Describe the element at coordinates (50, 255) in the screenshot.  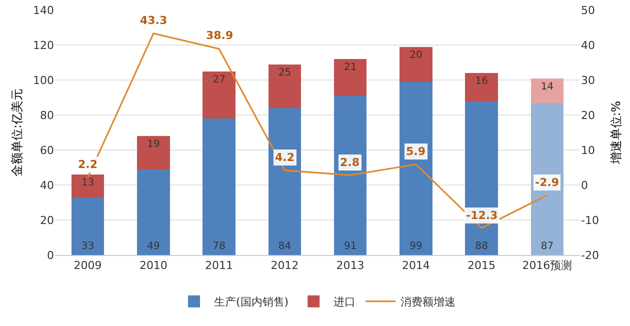
I see `y-tick-label: 0` at that location.